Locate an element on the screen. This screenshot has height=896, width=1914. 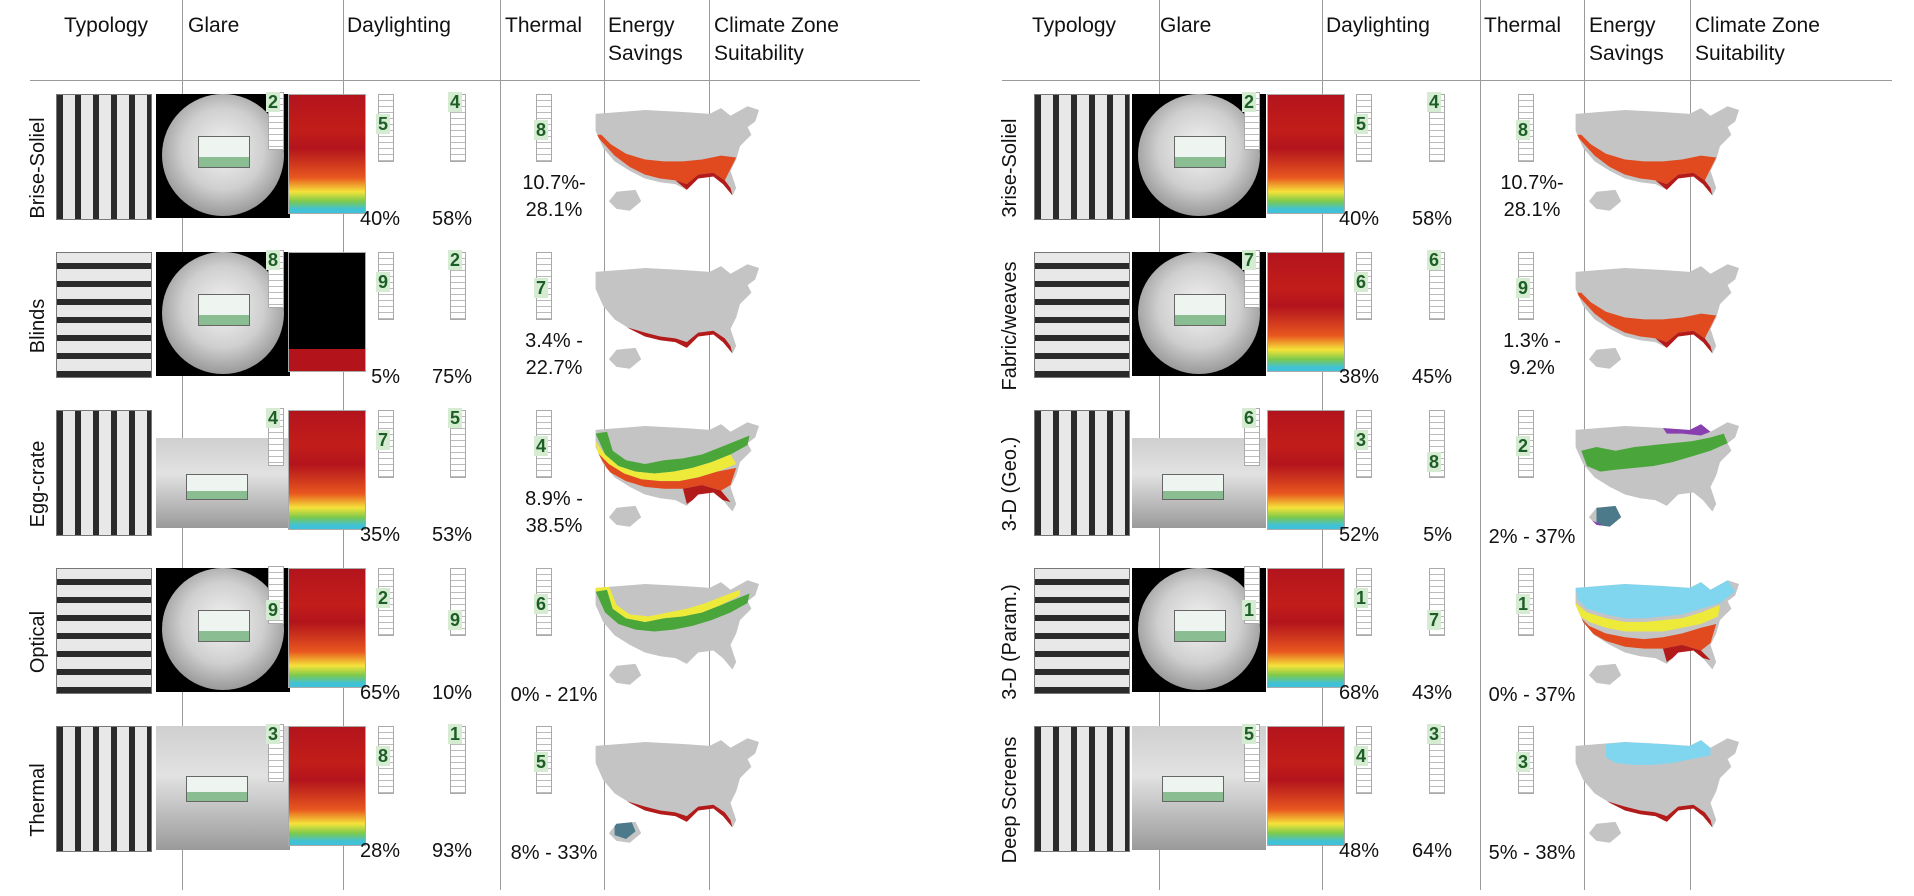
typology-label: Egg-crate is located at coordinates (38, 484).